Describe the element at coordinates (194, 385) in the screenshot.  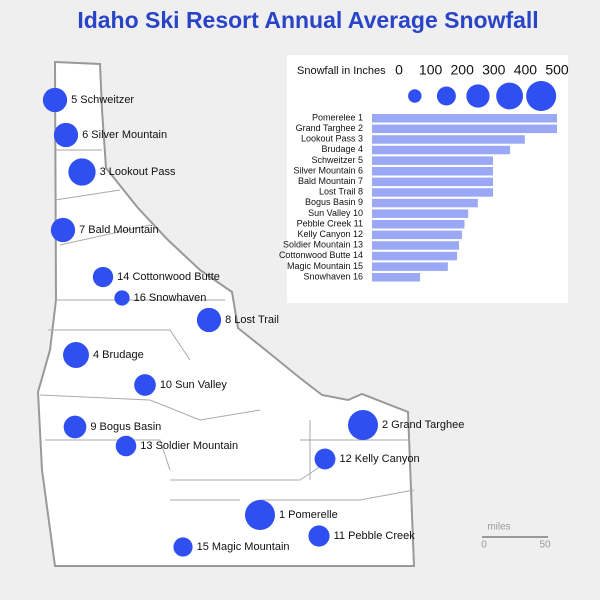
I see `resort-label: 10 Sun Valley` at that location.